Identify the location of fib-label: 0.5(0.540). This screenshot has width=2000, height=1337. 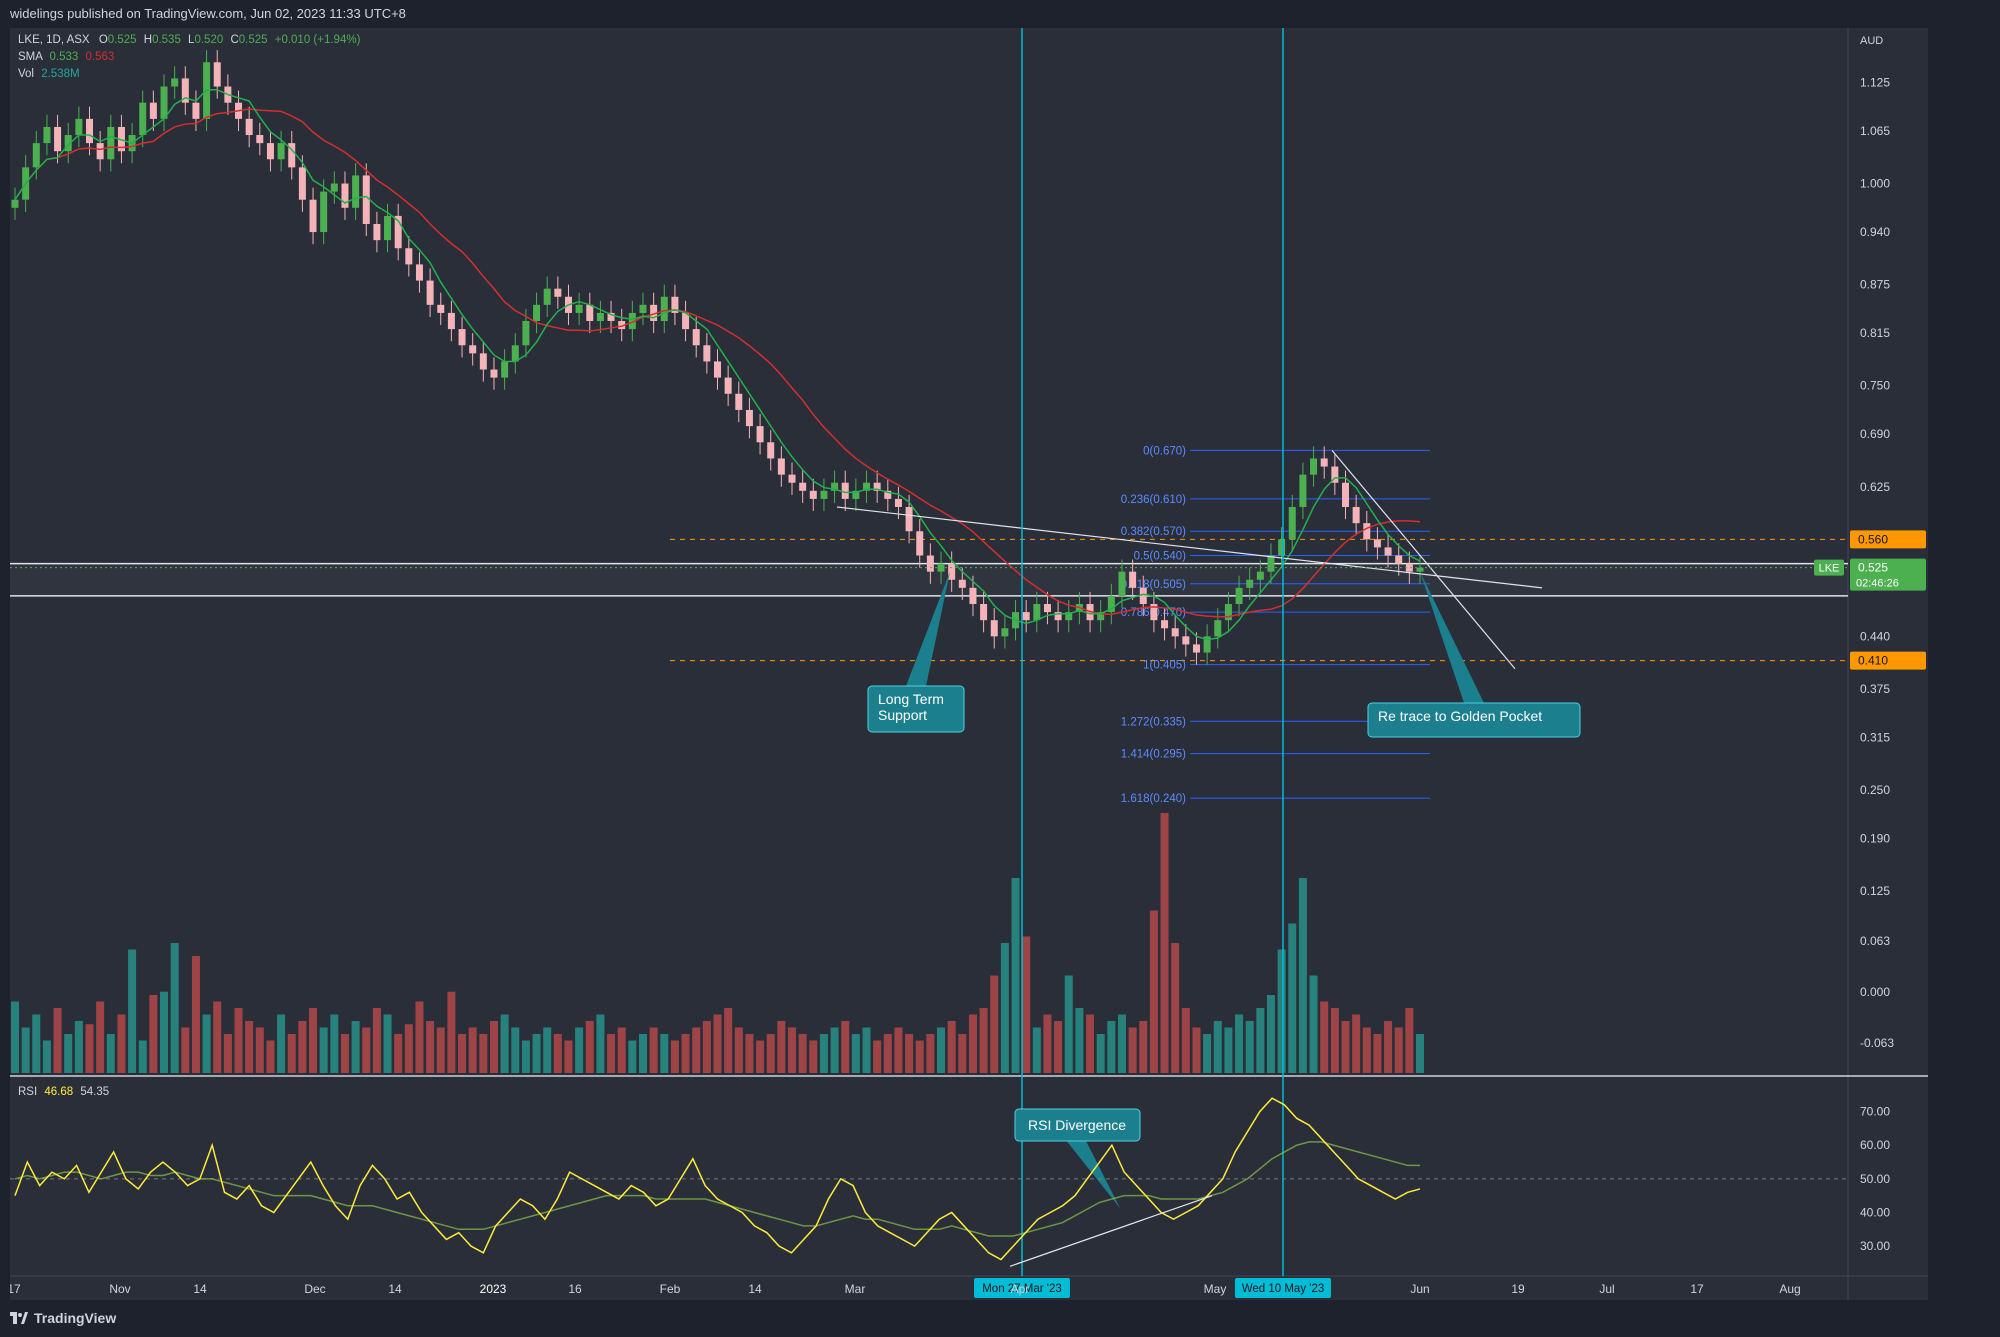
(1160, 557).